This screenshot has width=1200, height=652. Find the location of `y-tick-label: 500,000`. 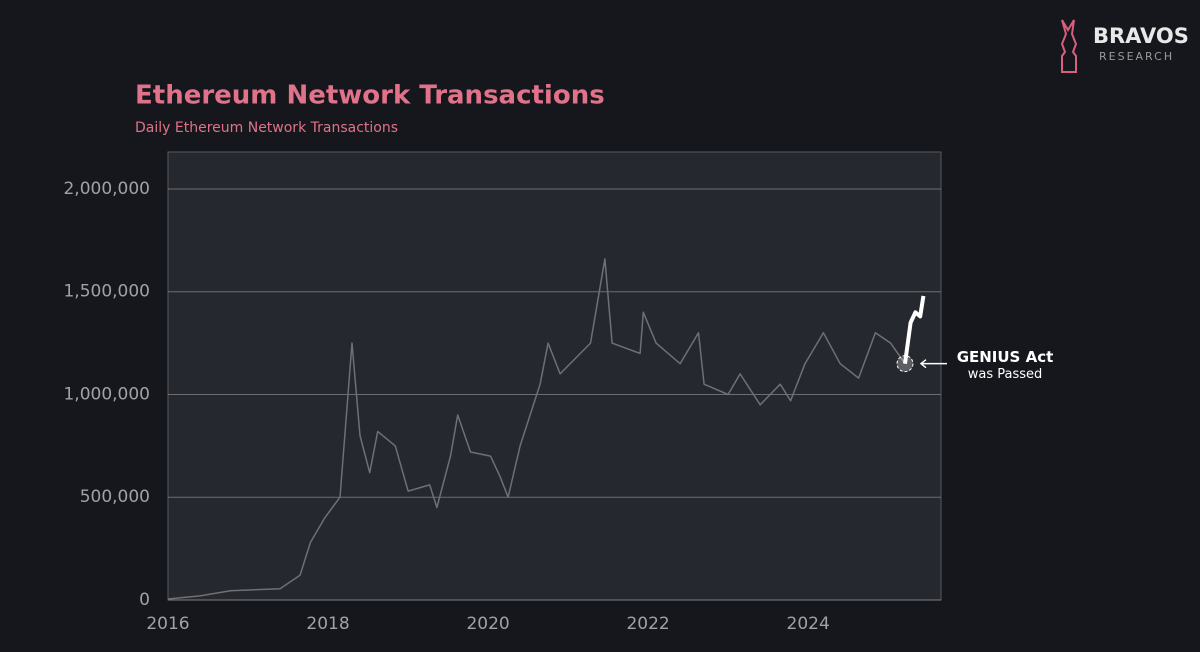

y-tick-label: 500,000 is located at coordinates (115, 497).